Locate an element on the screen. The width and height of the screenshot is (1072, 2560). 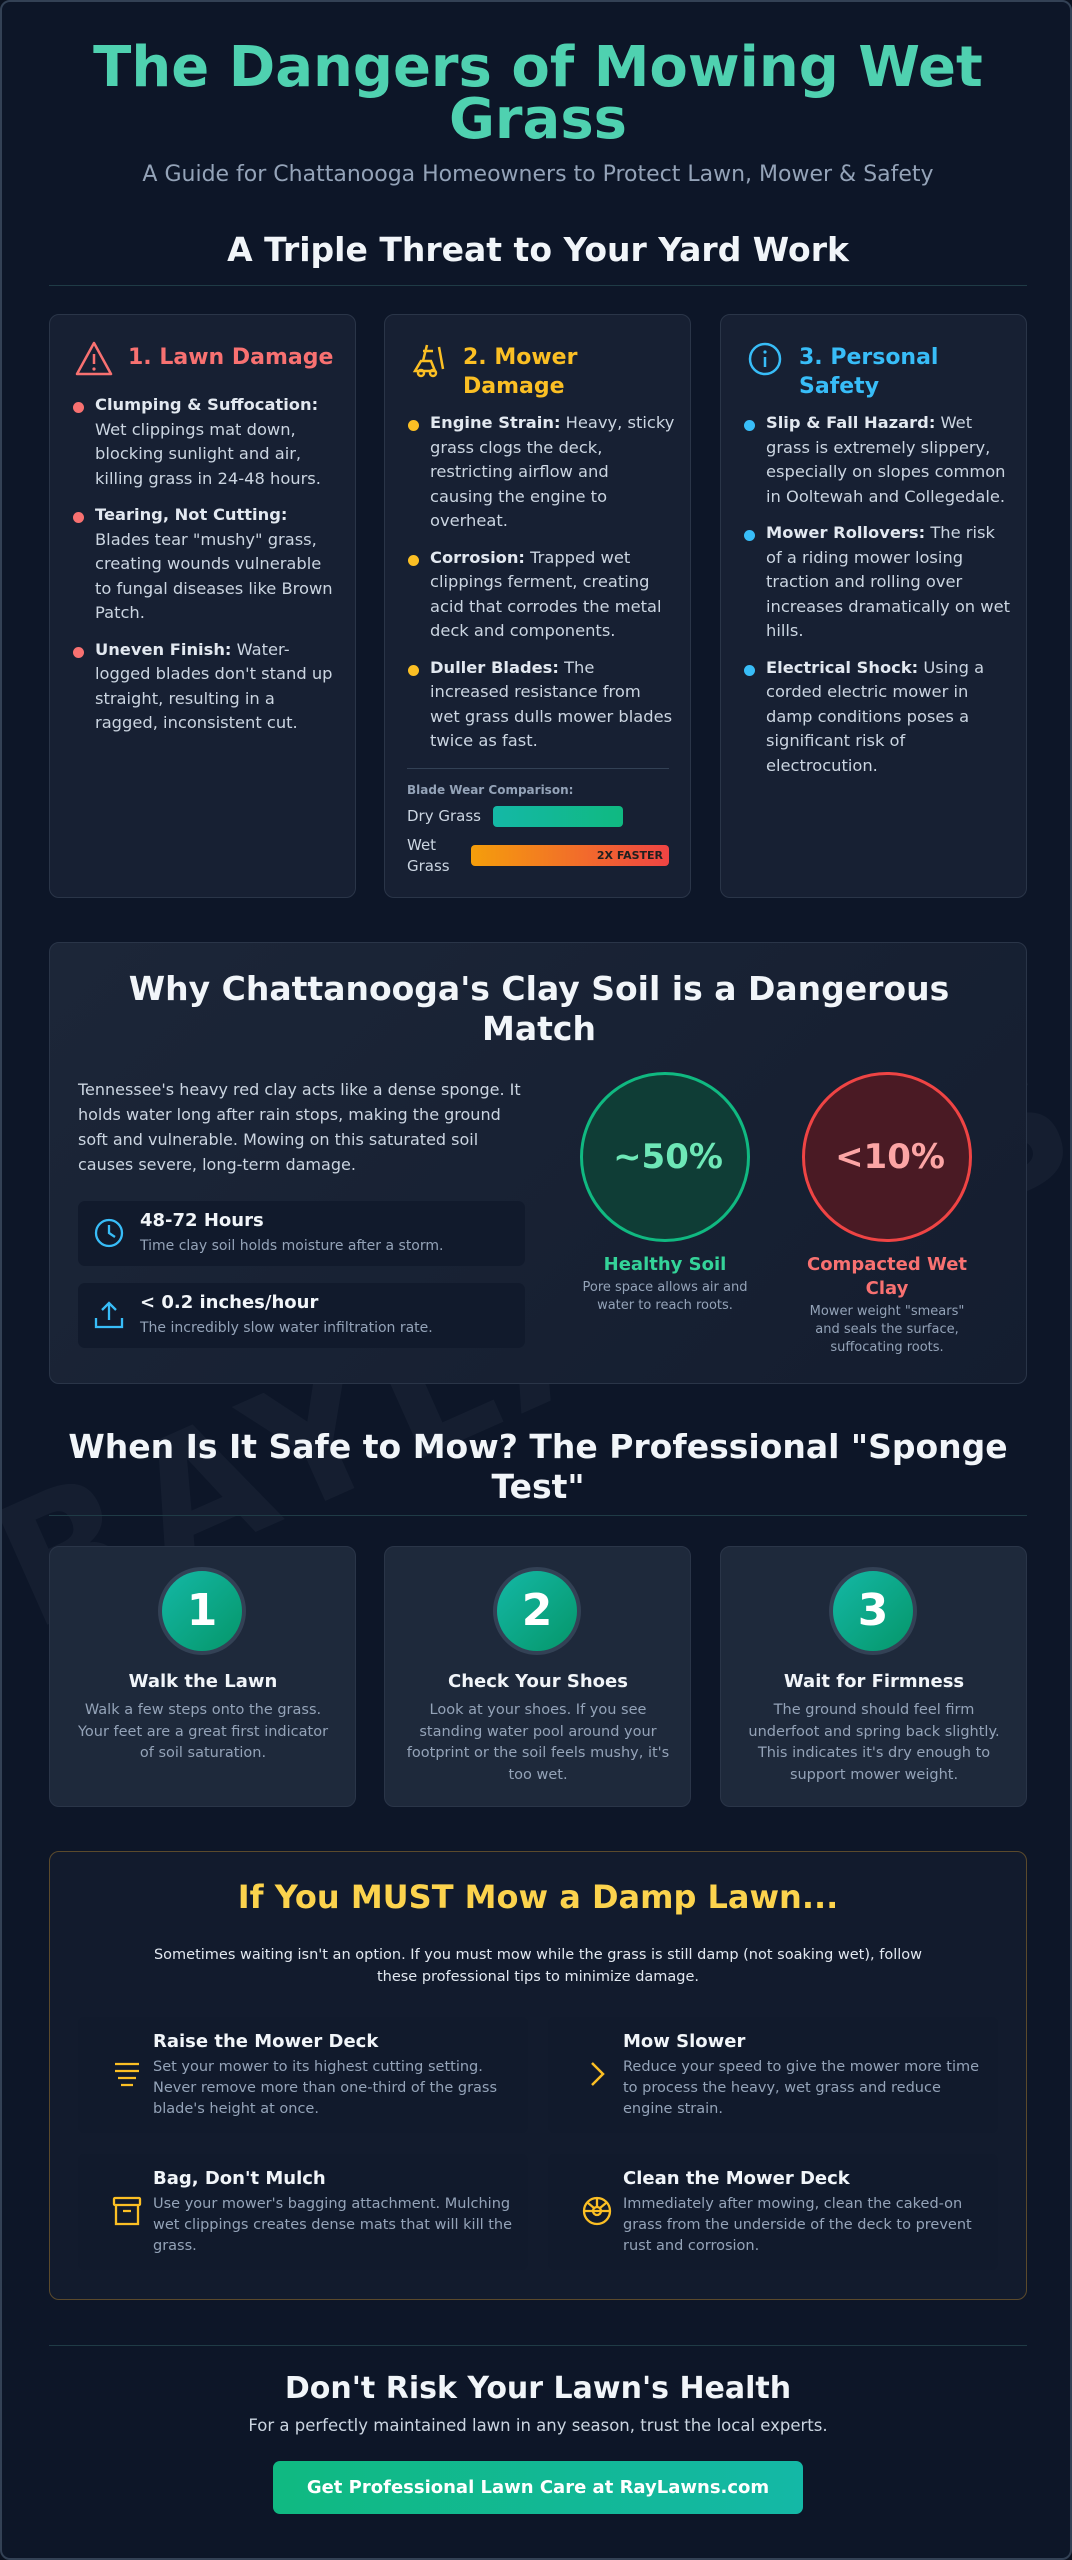
circle-label: Healthy Soil is located at coordinates (665, 1264).